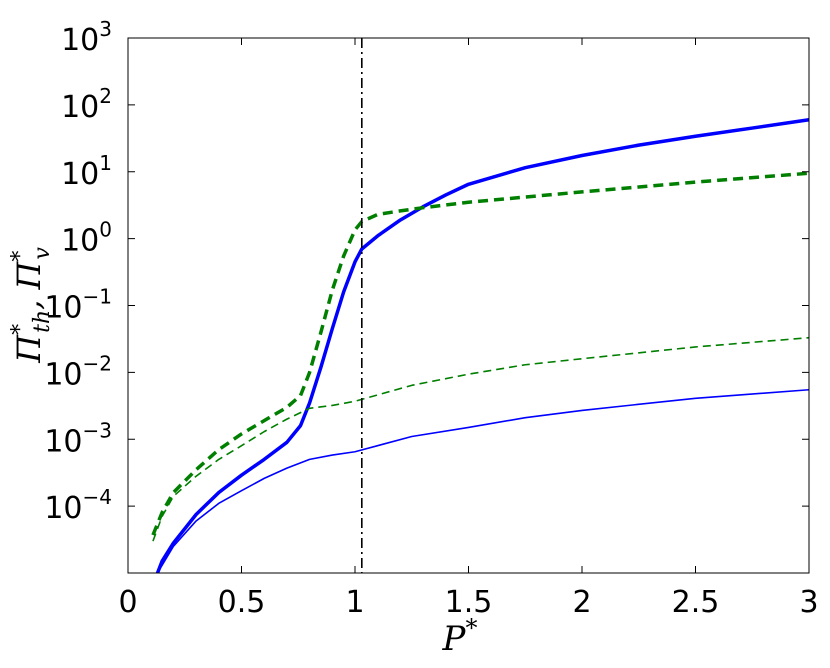 This screenshot has width=830, height=668. Describe the element at coordinates (42, 253) in the screenshot. I see `y-axis-title-sub2: v` at that location.